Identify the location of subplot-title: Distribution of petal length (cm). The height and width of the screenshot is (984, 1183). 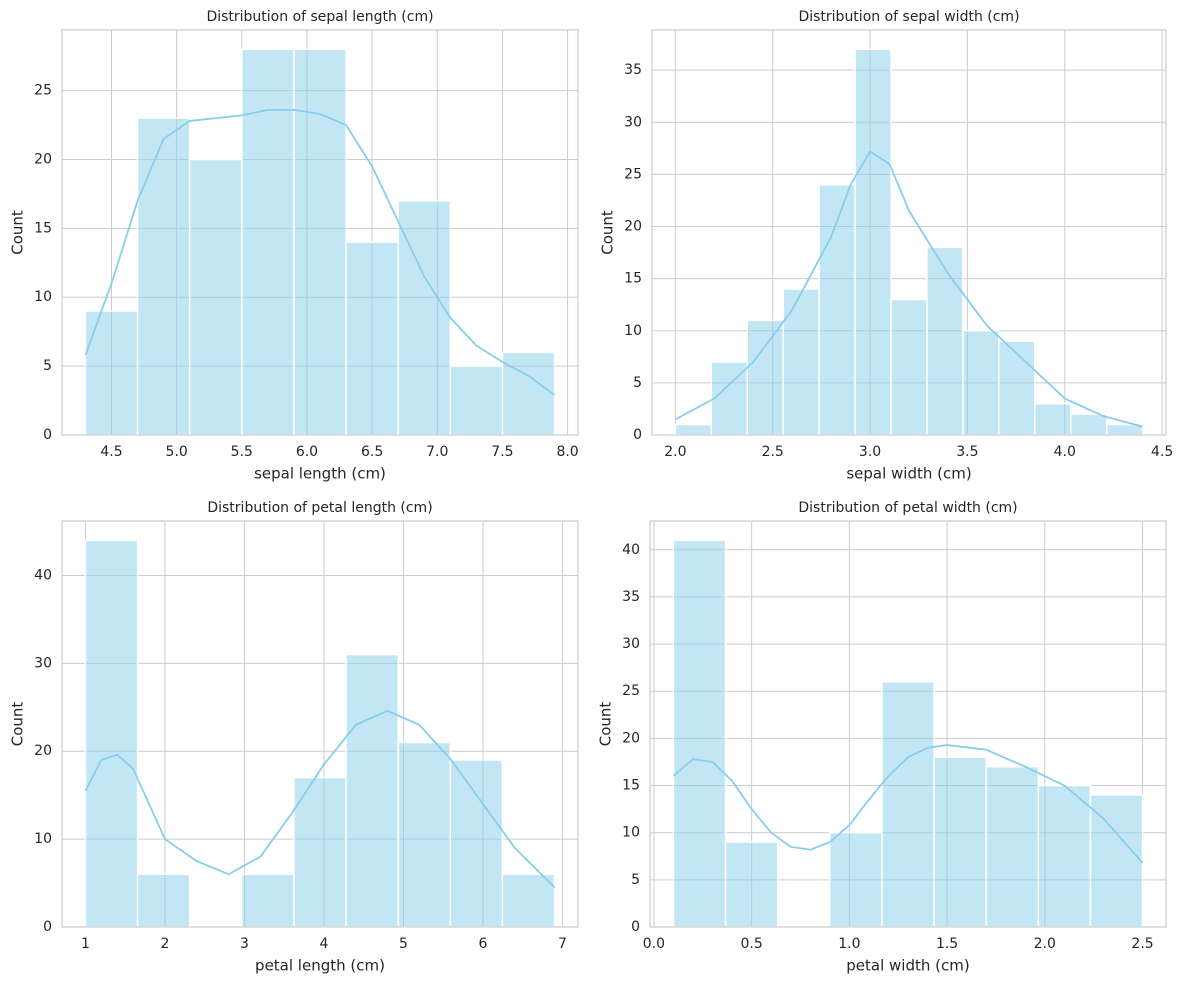
(319, 508).